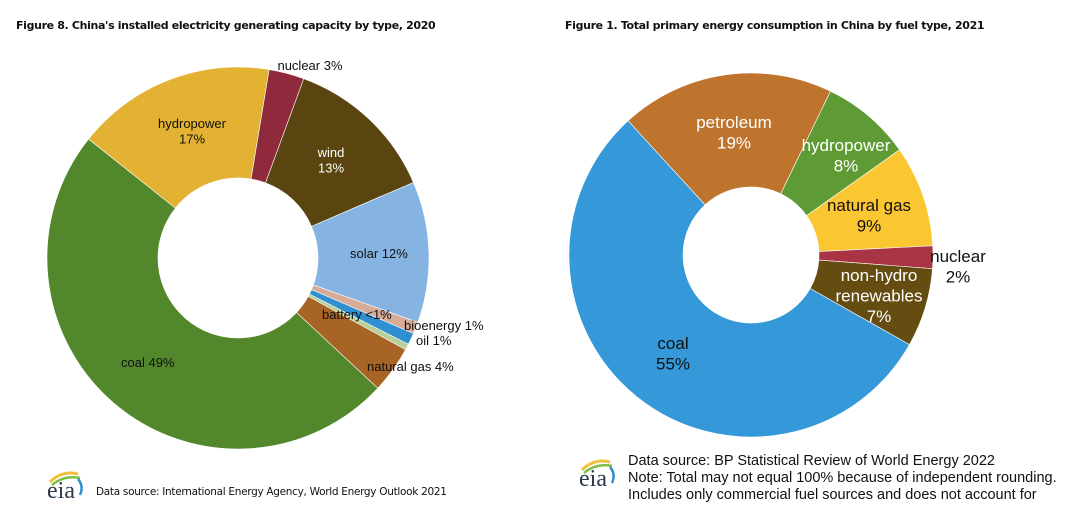 Image resolution: width=1080 pixels, height=509 pixels. I want to click on label-nuclear: nuclear 3%, so click(309, 65).